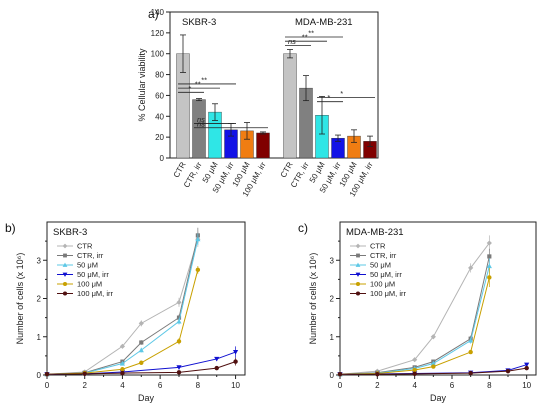  I want to click on y-tick-label: 3, so click(332, 260).